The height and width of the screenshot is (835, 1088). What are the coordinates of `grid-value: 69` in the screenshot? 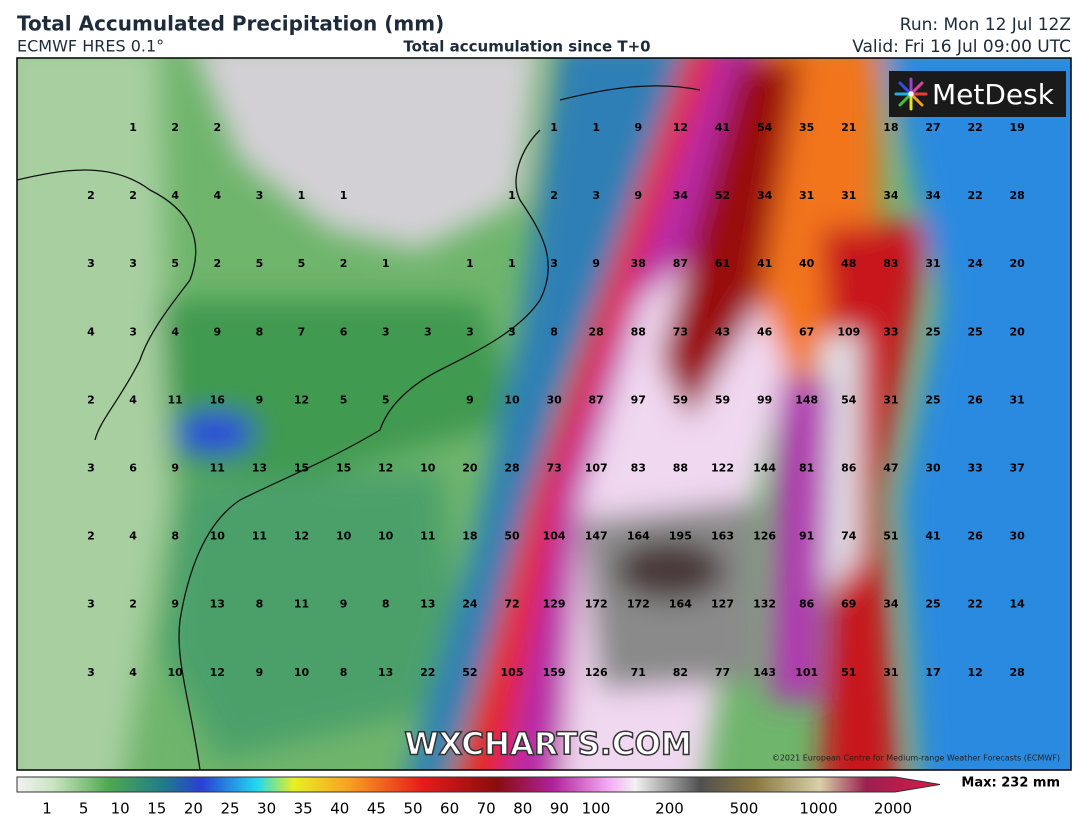 It's located at (848, 604).